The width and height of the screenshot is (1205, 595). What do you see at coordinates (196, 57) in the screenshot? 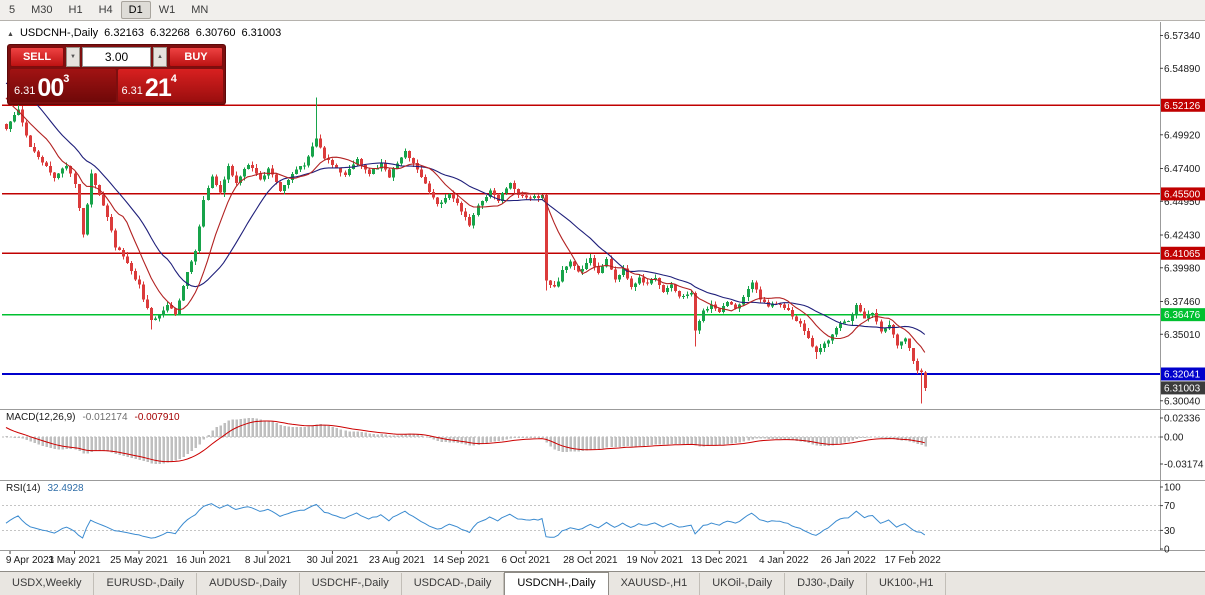
I see `buy-button: BUY` at bounding box center [196, 57].